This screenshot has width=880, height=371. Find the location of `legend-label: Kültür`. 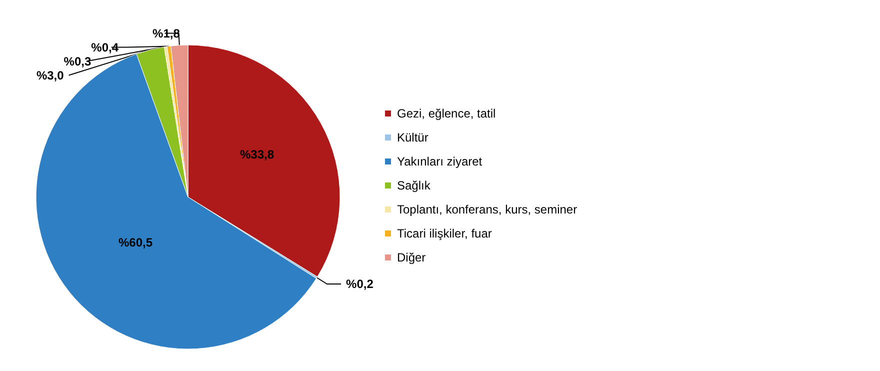

legend-label: Kültür is located at coordinates (412, 137).